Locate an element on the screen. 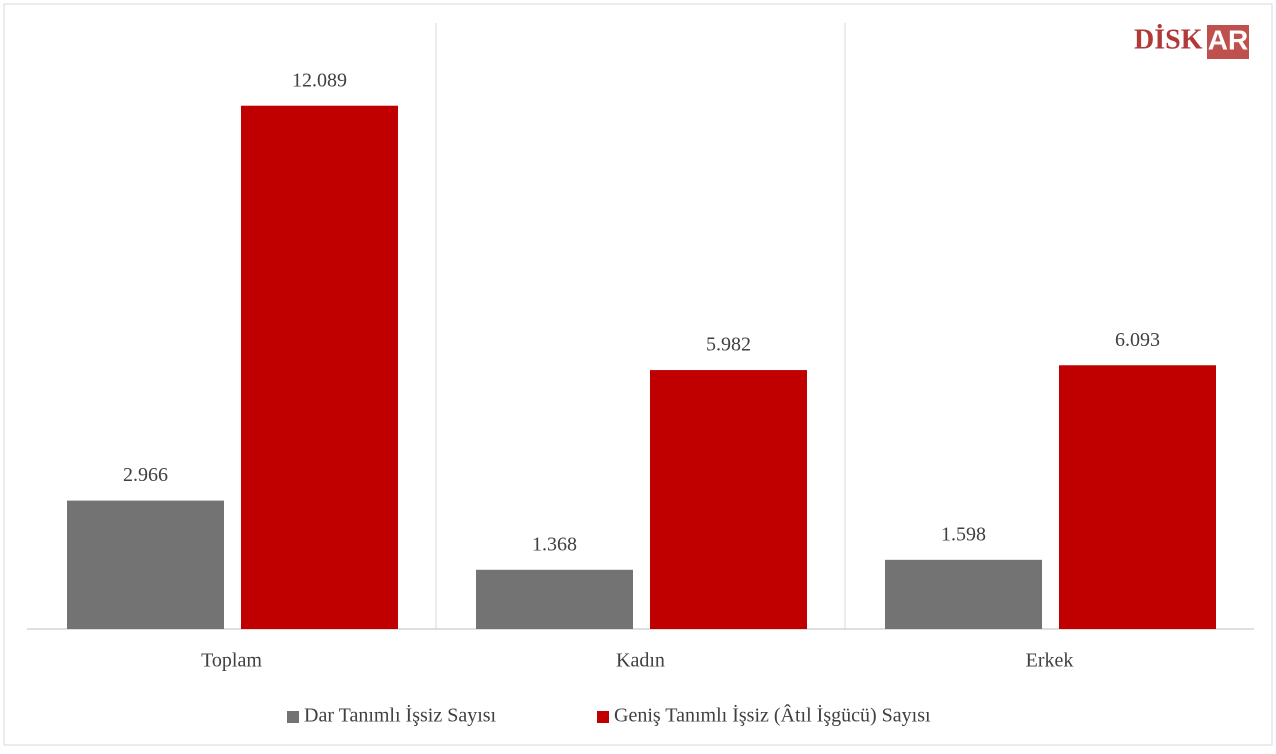 The width and height of the screenshot is (1276, 754). x-tick-label: Kadın is located at coordinates (640, 661).